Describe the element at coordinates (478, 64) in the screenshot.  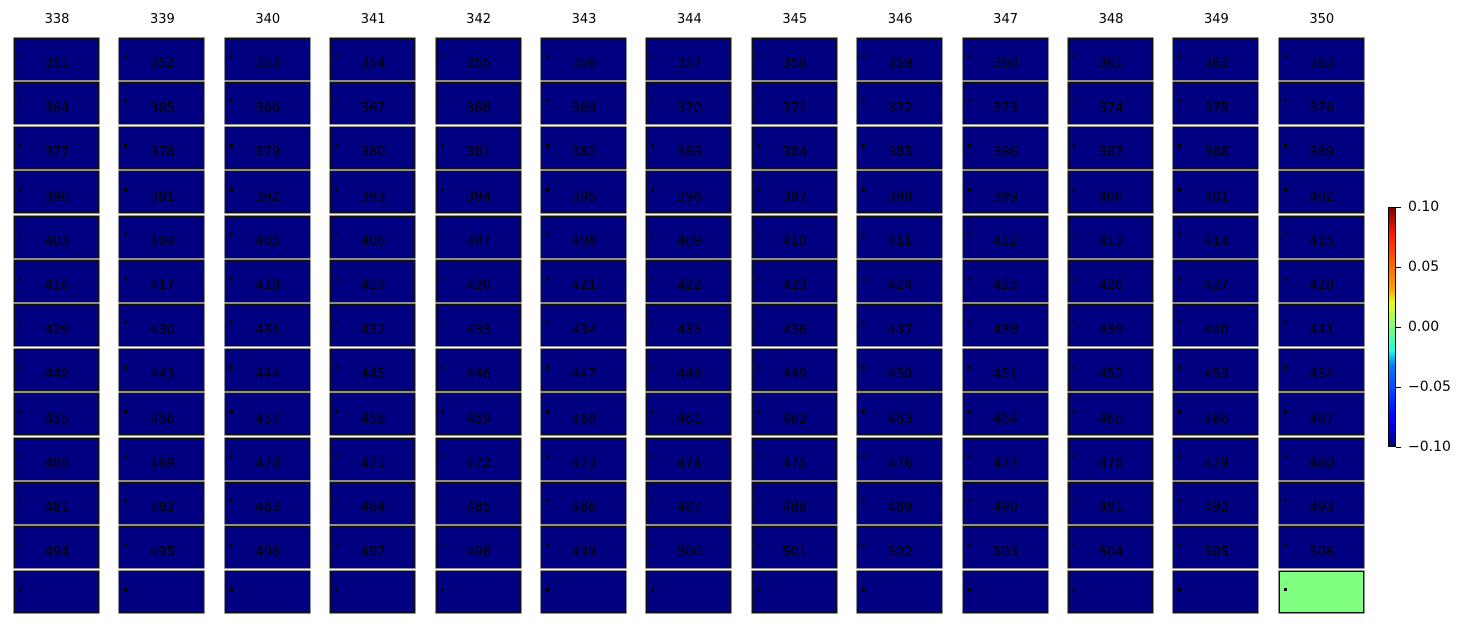
I see `panel-title: 355` at that location.